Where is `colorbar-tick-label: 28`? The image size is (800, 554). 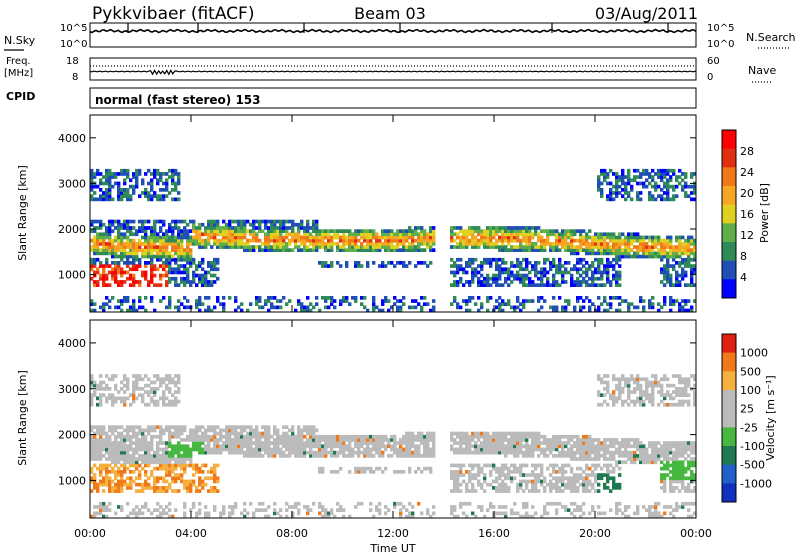
colorbar-tick-label: 28 is located at coordinates (747, 151).